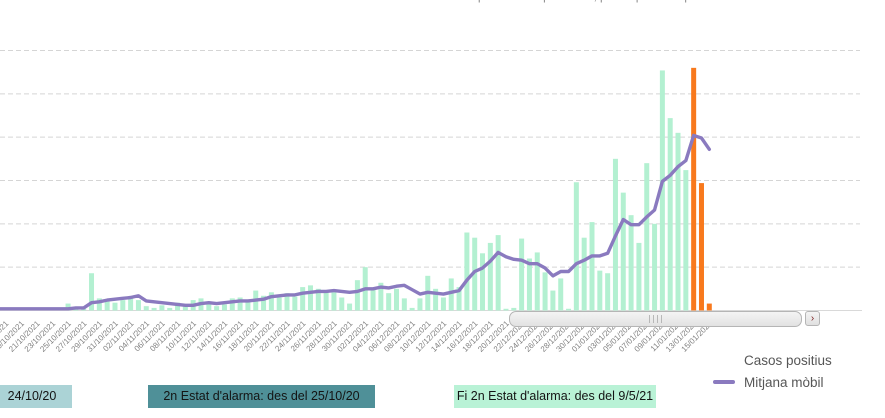  What do you see at coordinates (261, 396) in the screenshot?
I see `annotation-2n-estat-alarma: 2n Estat d'alarma: des del 25/10/20` at bounding box center [261, 396].